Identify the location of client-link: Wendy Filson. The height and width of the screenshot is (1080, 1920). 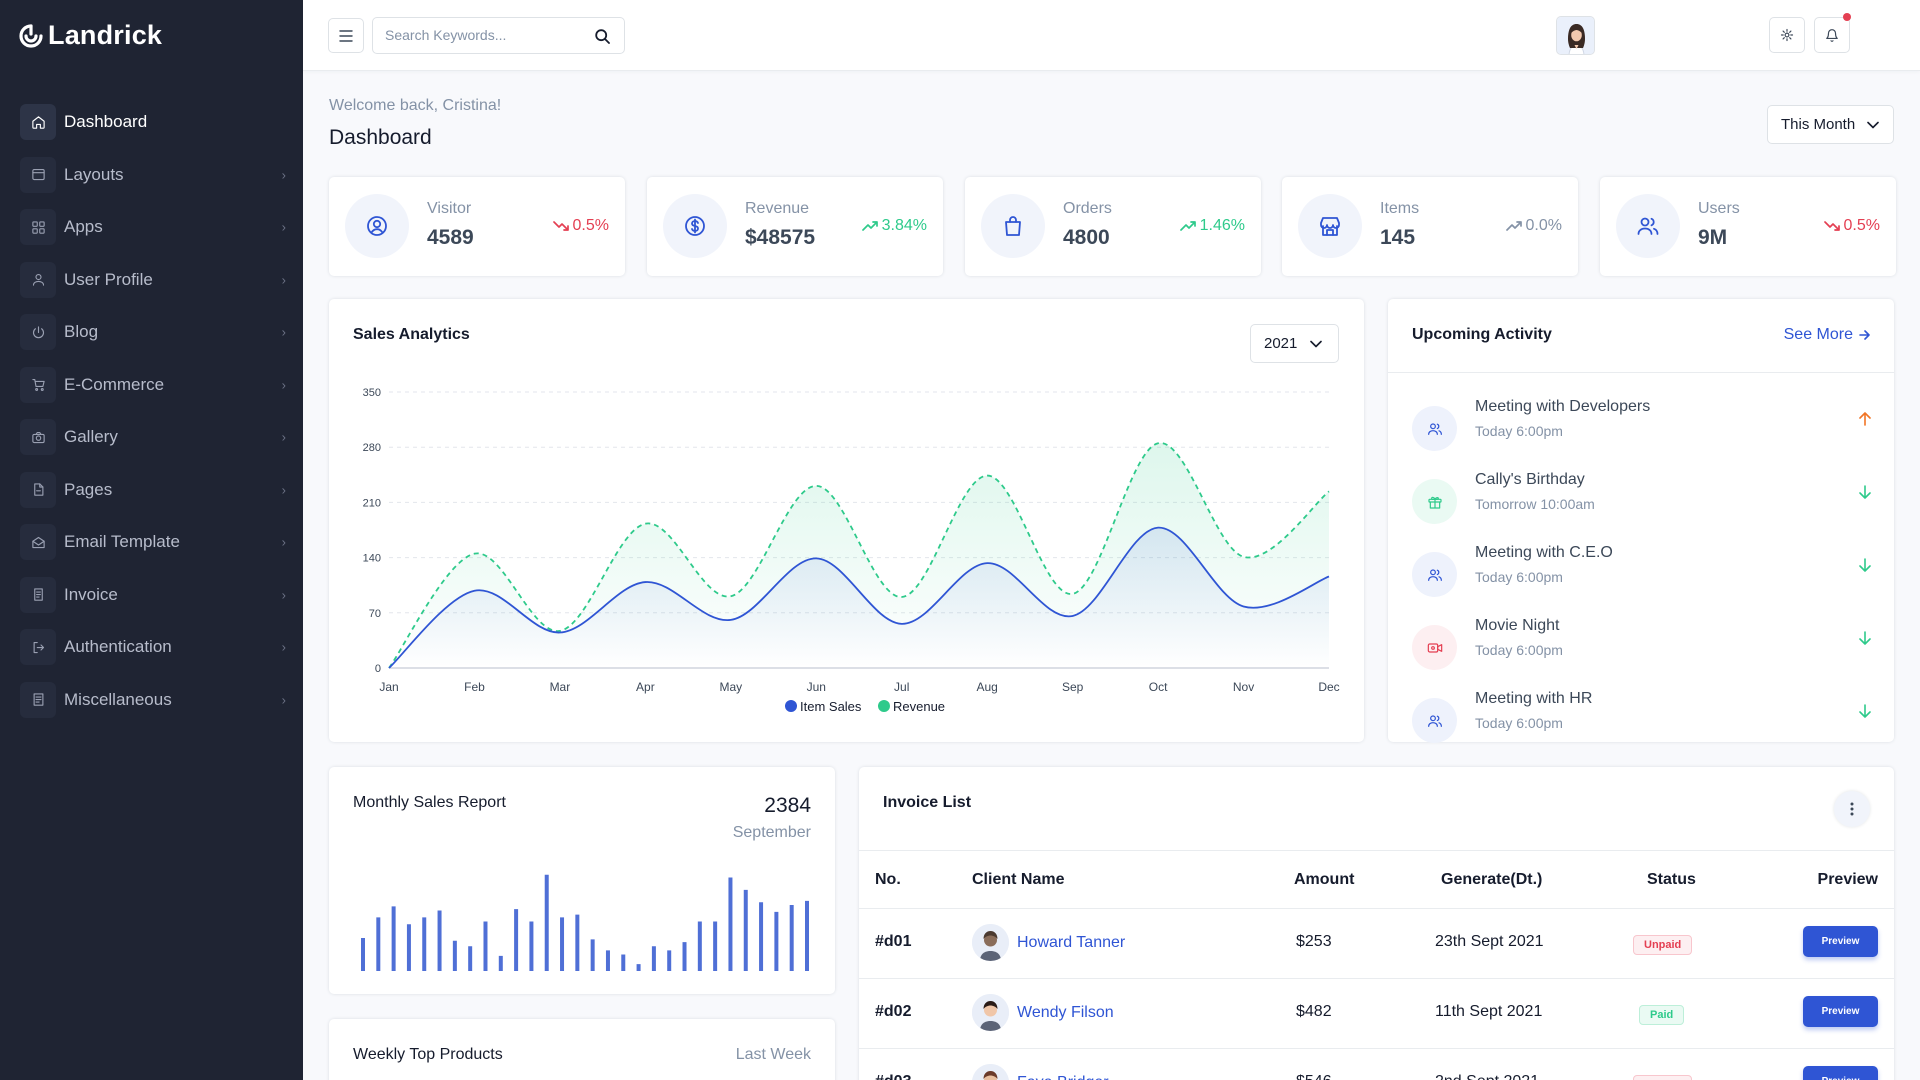
(1043, 1012).